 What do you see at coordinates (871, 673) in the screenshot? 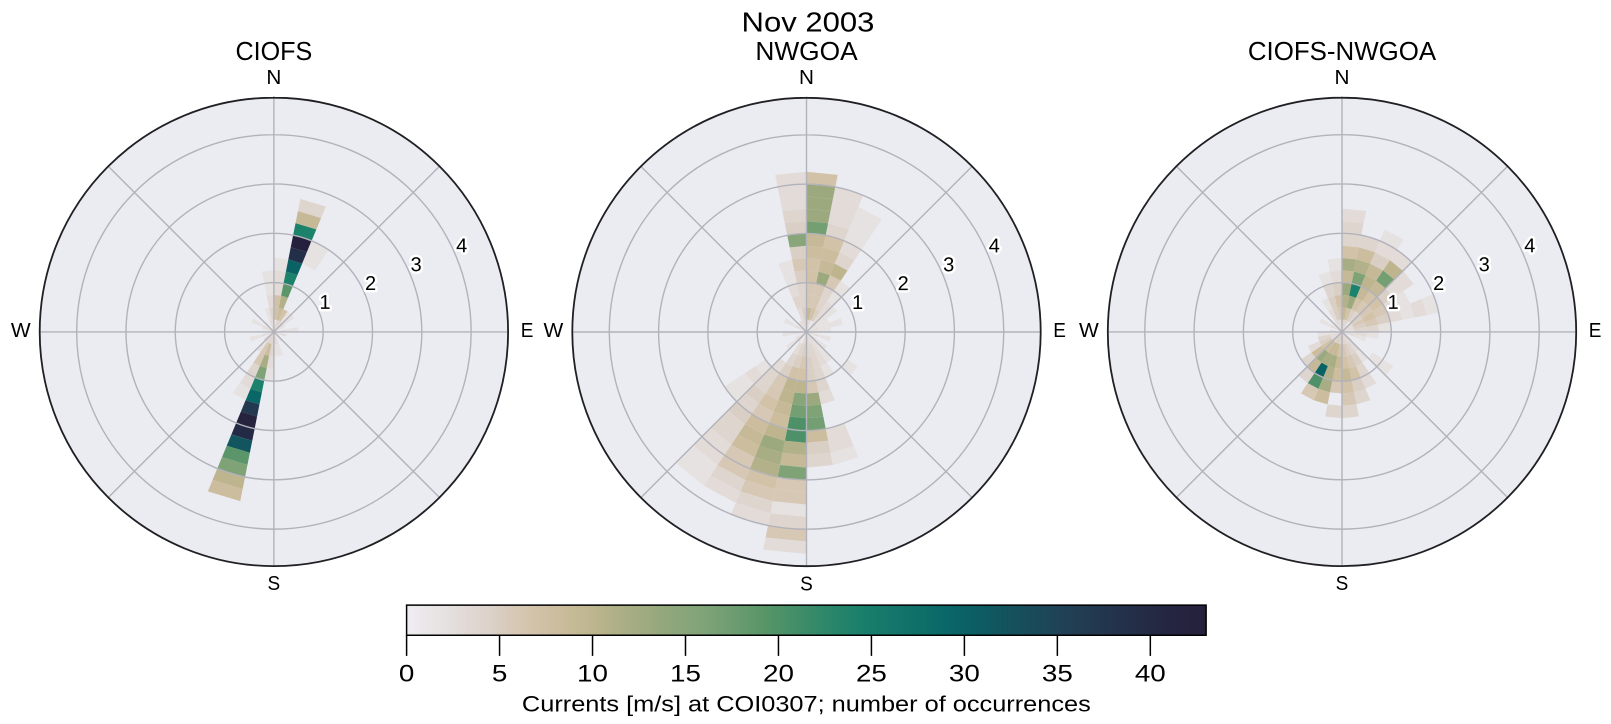
I see `svg-text: 25` at bounding box center [871, 673].